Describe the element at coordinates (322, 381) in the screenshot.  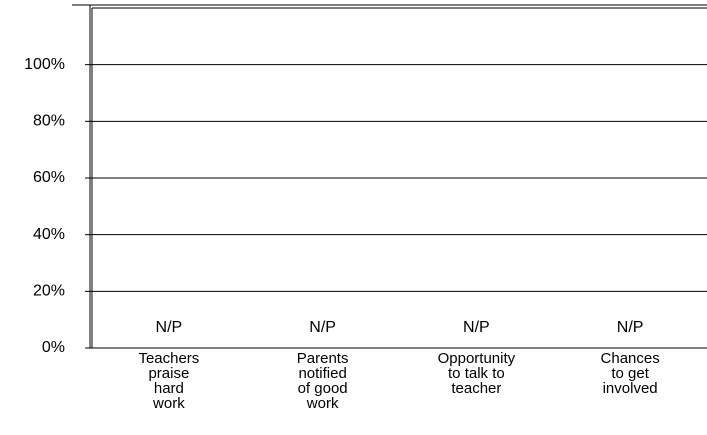
I see `x-tick-label: Parents notified of good work` at that location.